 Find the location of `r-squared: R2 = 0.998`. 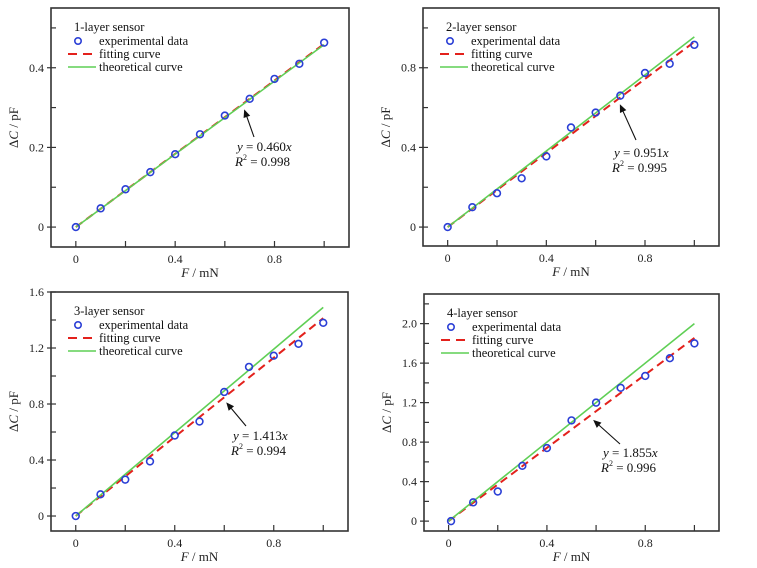

r-squared: R2 = 0.998 is located at coordinates (262, 161).